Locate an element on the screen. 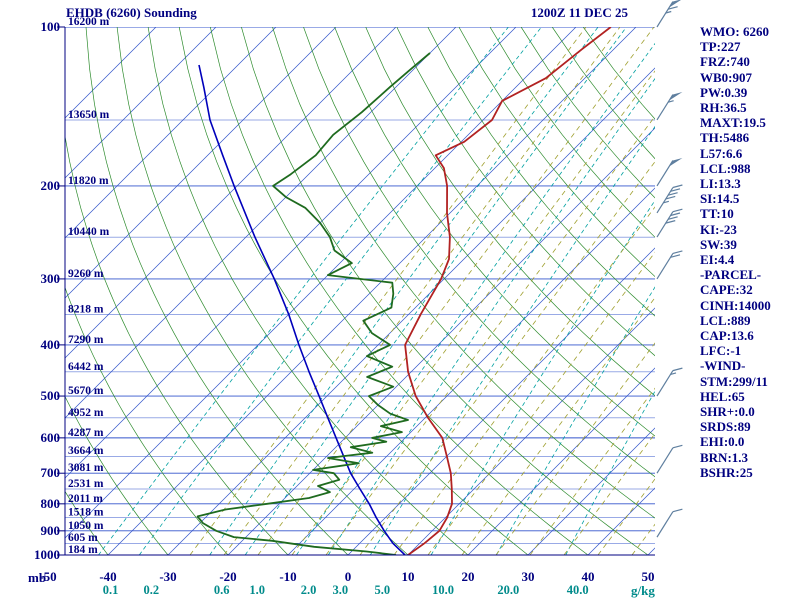 The height and width of the screenshot is (600, 800). index-line: -WIND- is located at coordinates (723, 366).